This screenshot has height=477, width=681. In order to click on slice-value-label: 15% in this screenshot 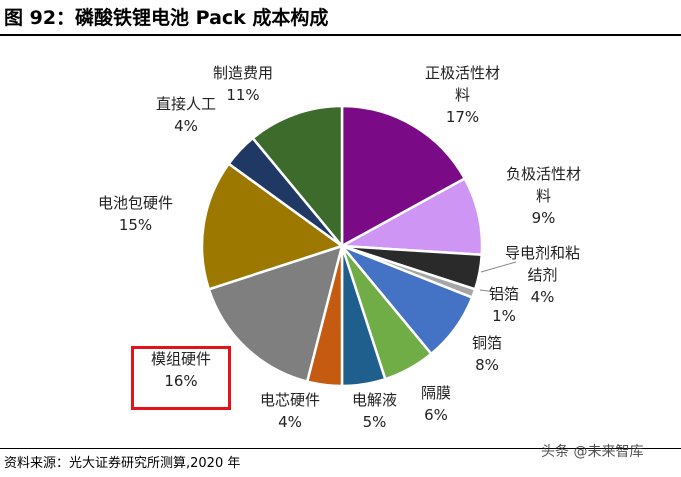, I will do `click(135, 225)`.